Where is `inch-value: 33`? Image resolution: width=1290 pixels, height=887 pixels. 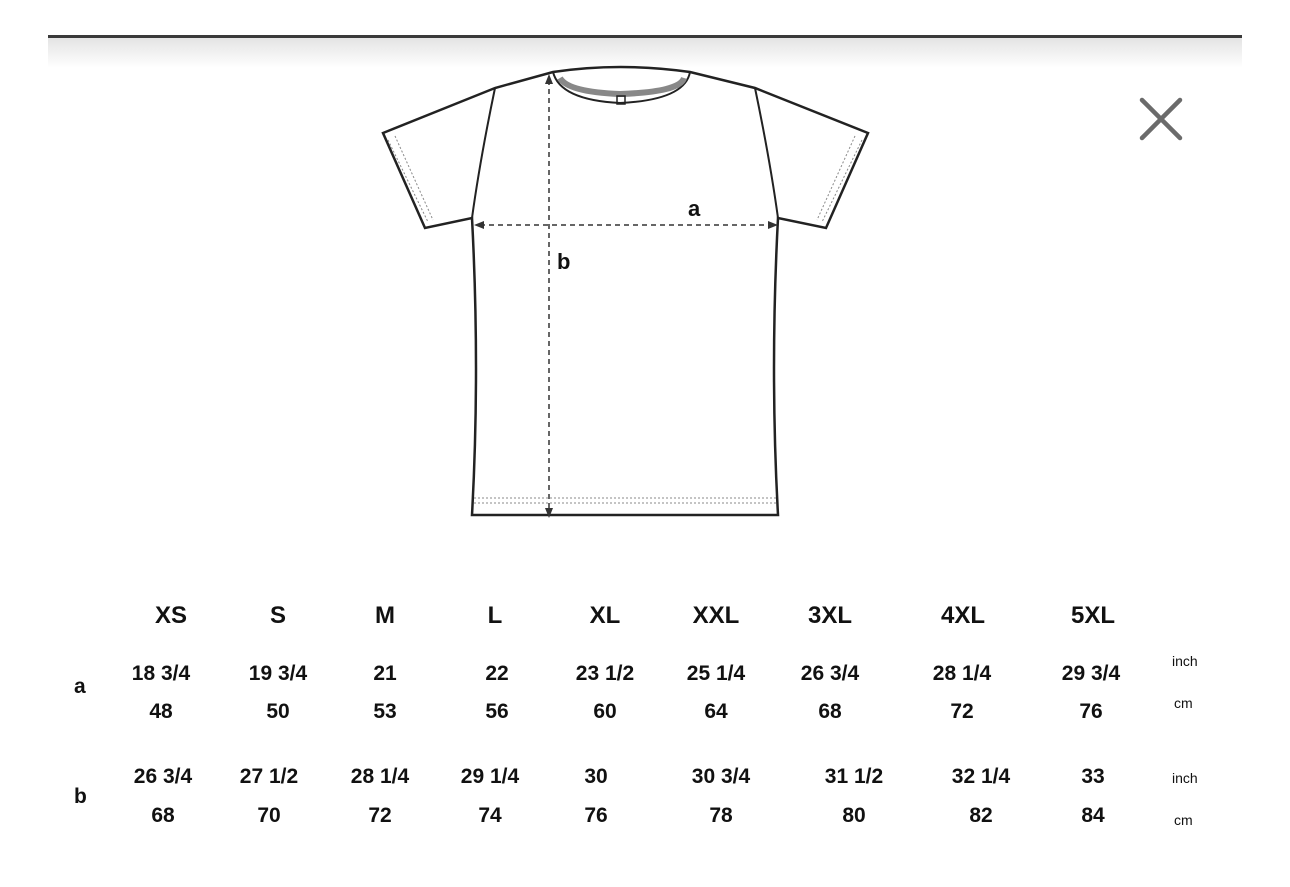
inch-value: 33 is located at coordinates (1093, 776).